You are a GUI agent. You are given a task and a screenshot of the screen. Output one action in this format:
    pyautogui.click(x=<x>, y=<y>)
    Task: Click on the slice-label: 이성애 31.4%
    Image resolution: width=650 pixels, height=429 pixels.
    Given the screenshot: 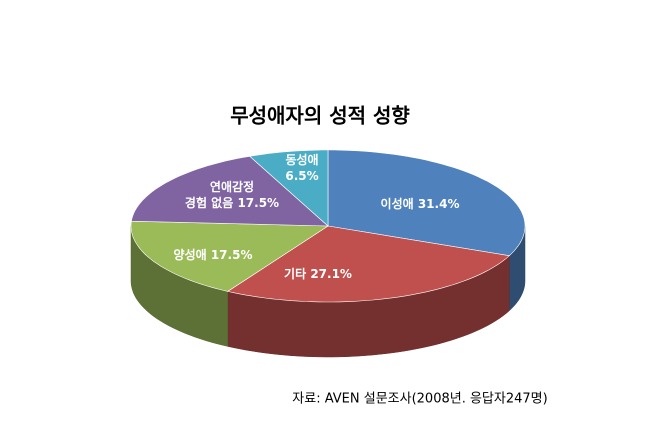 What is the action you would take?
    pyautogui.click(x=420, y=204)
    